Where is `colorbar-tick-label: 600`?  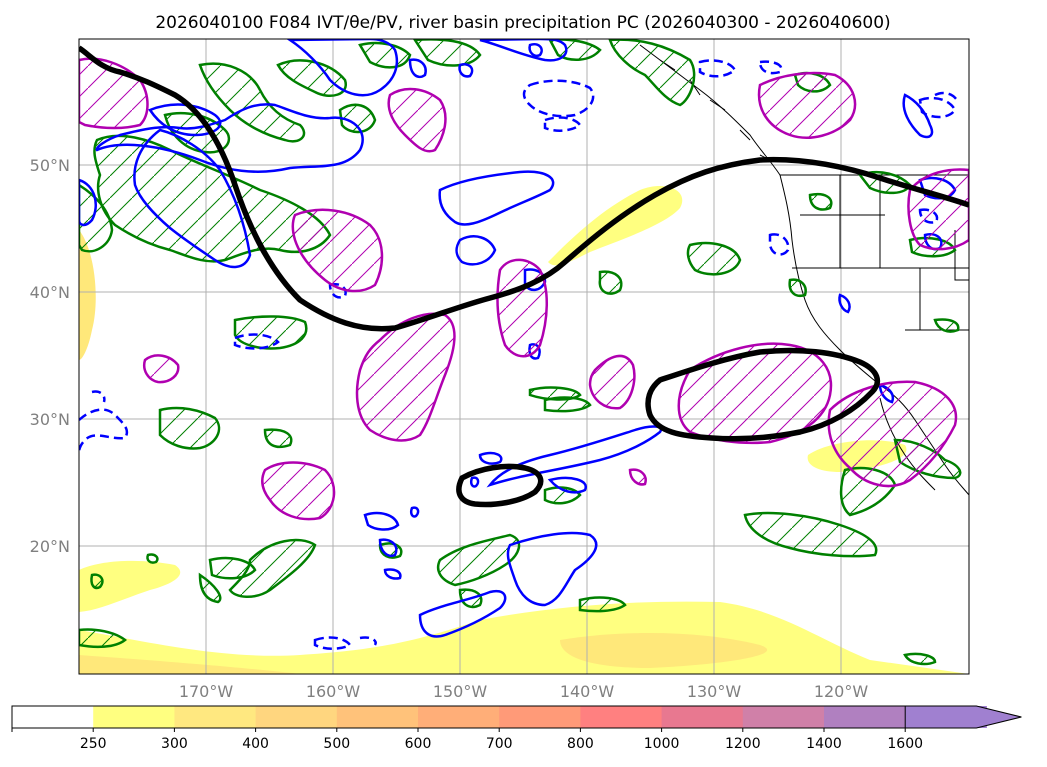 colorbar-tick-label: 600 is located at coordinates (418, 744).